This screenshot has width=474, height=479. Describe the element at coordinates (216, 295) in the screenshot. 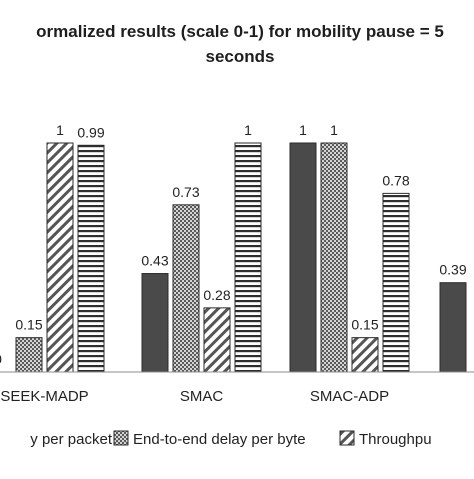

I see `value-label: 0.28` at that location.